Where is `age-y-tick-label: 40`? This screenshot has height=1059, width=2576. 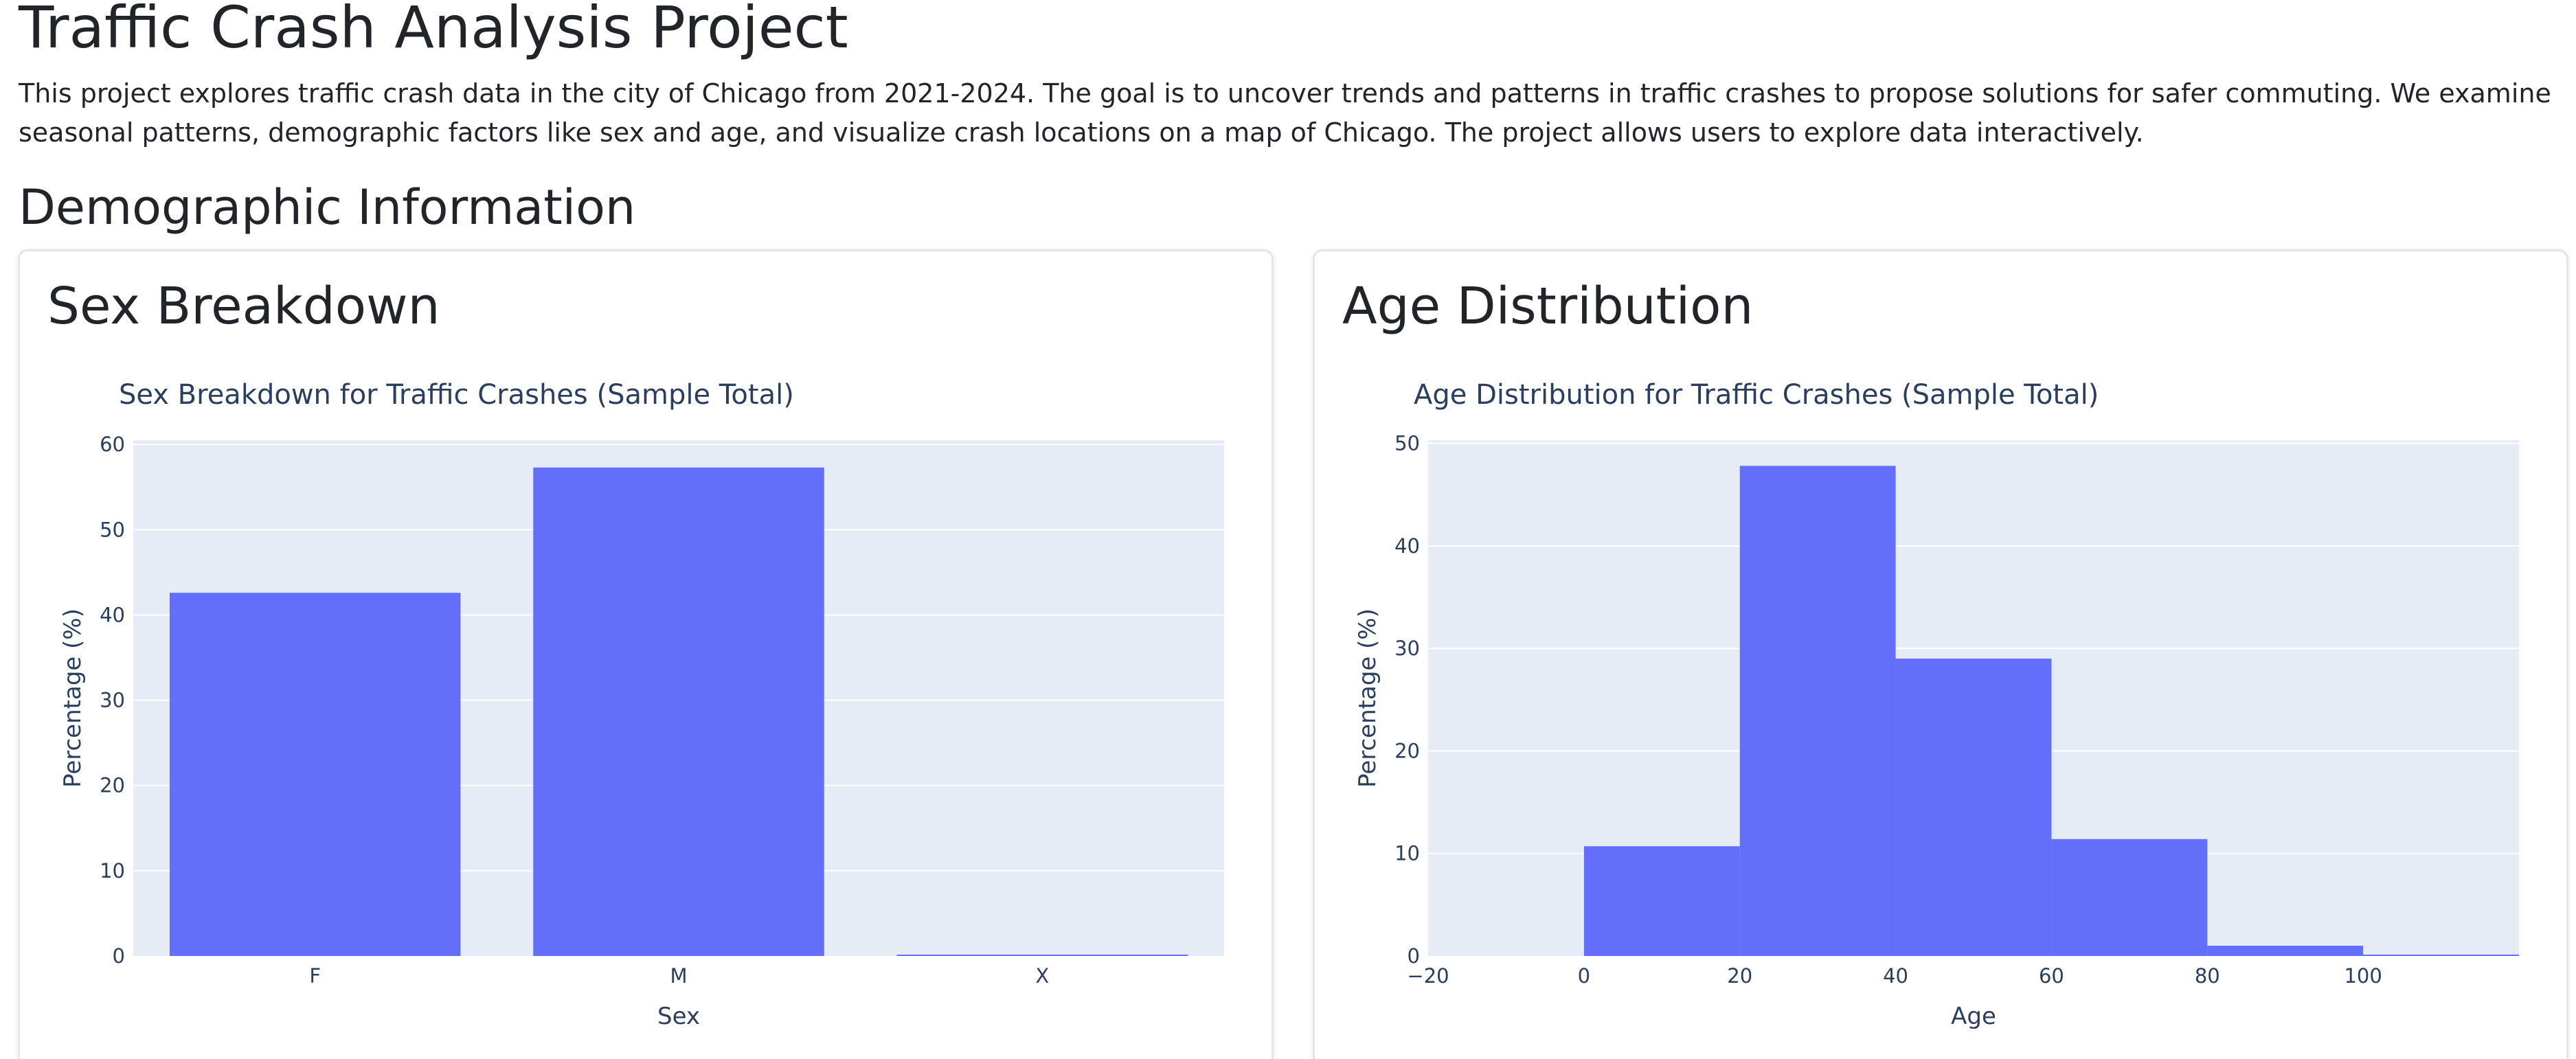 age-y-tick-label: 40 is located at coordinates (1407, 546).